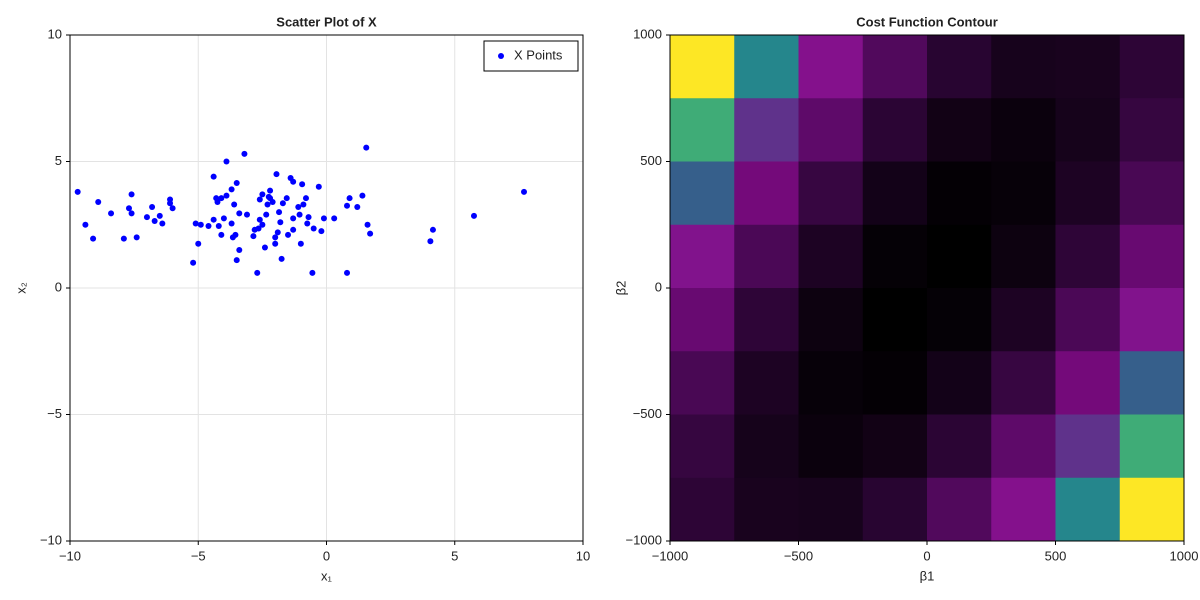 The width and height of the screenshot is (1200, 600). I want to click on y-axis-label: x₂, so click(20, 288).